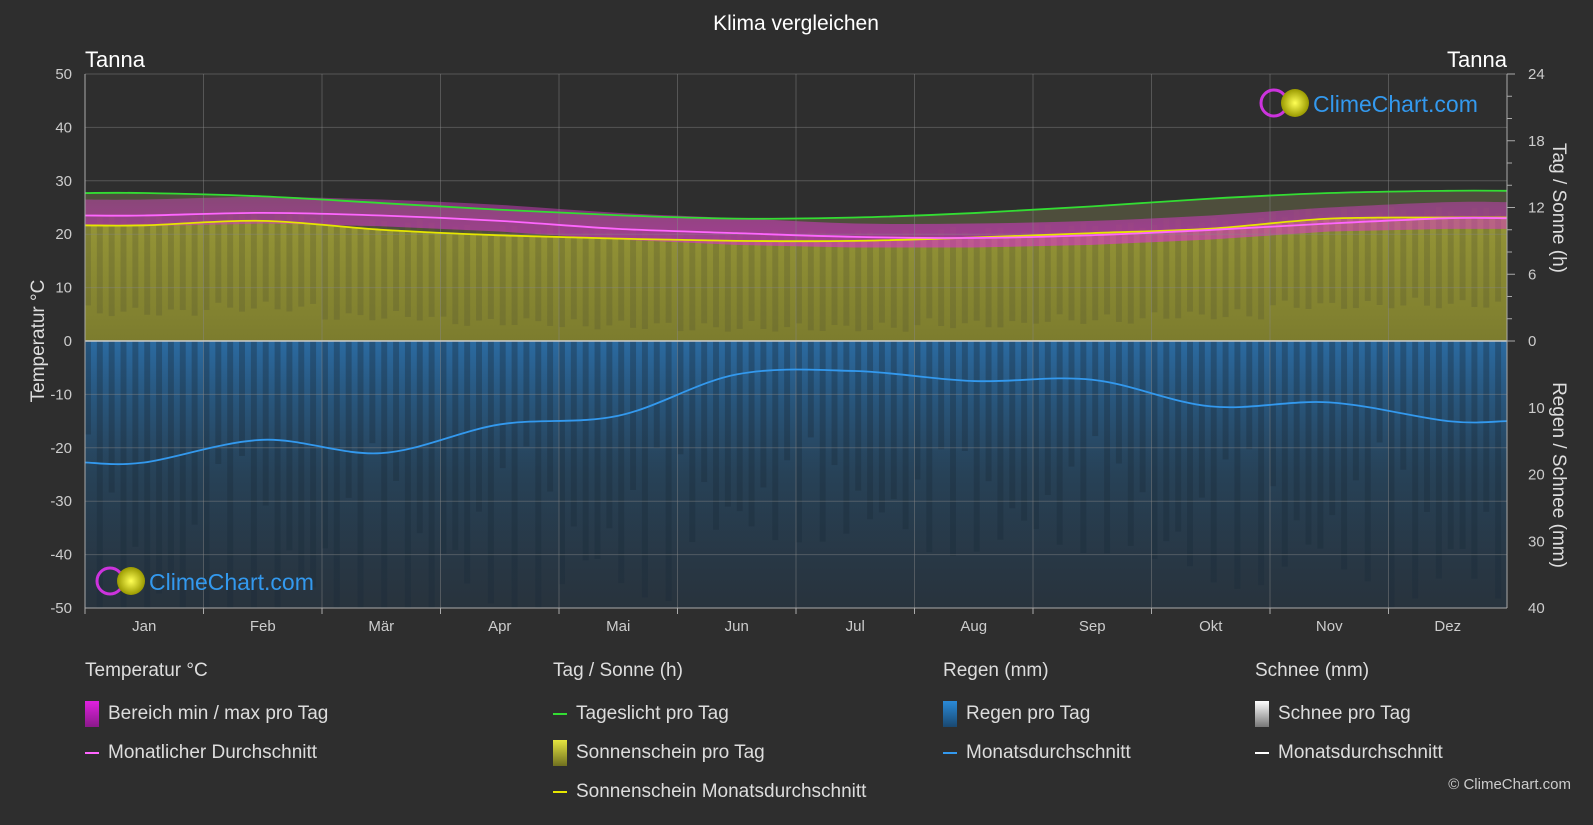  I want to click on y-left-tick-label: -30, so click(61, 501).